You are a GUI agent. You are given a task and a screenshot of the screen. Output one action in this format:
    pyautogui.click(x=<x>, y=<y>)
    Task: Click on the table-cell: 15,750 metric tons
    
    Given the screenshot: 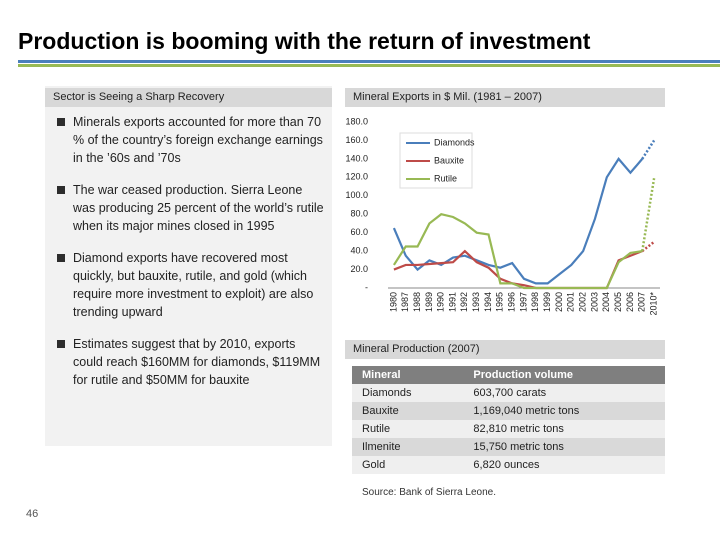 What is the action you would take?
    pyautogui.click(x=564, y=447)
    